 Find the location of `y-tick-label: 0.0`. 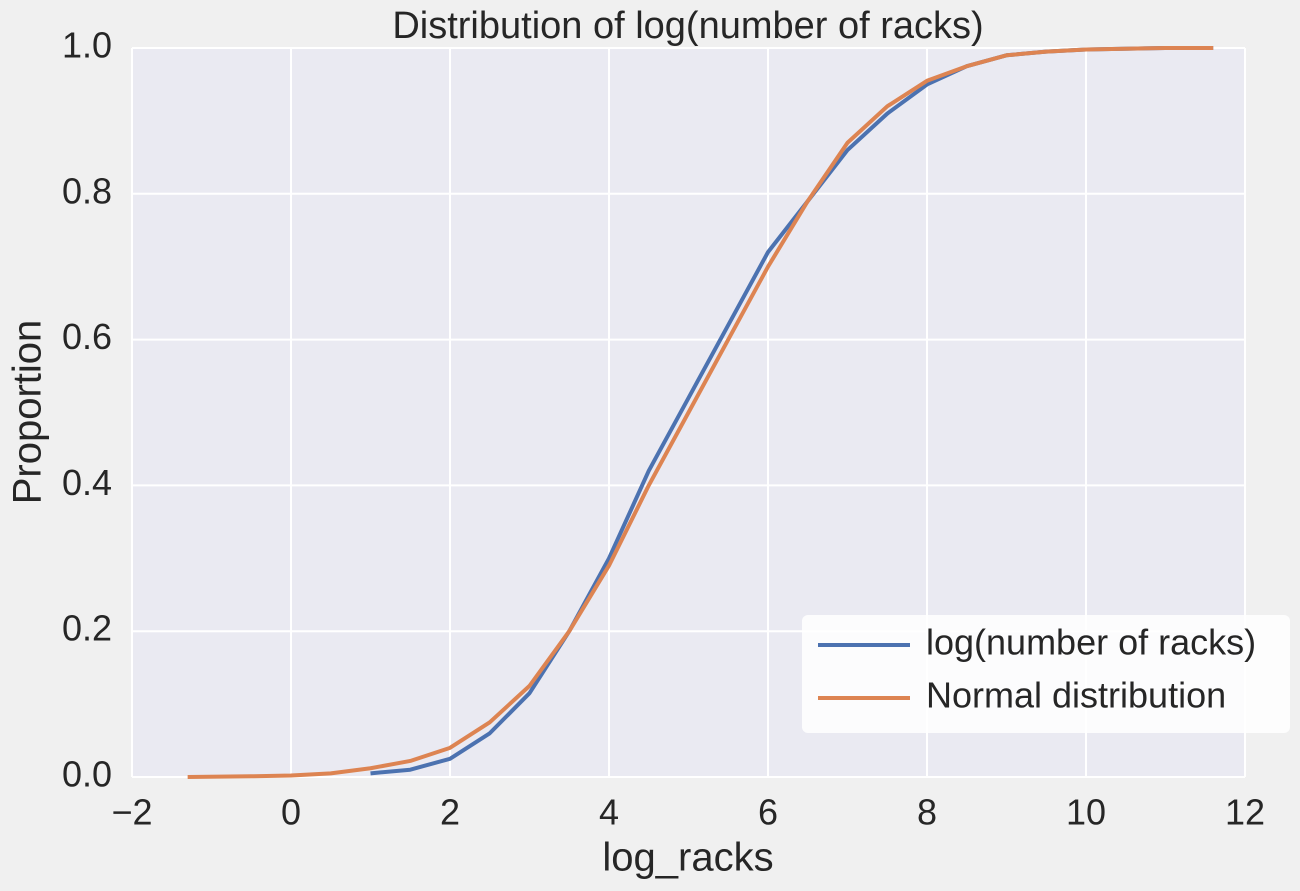

y-tick-label: 0.0 is located at coordinates (87, 774).